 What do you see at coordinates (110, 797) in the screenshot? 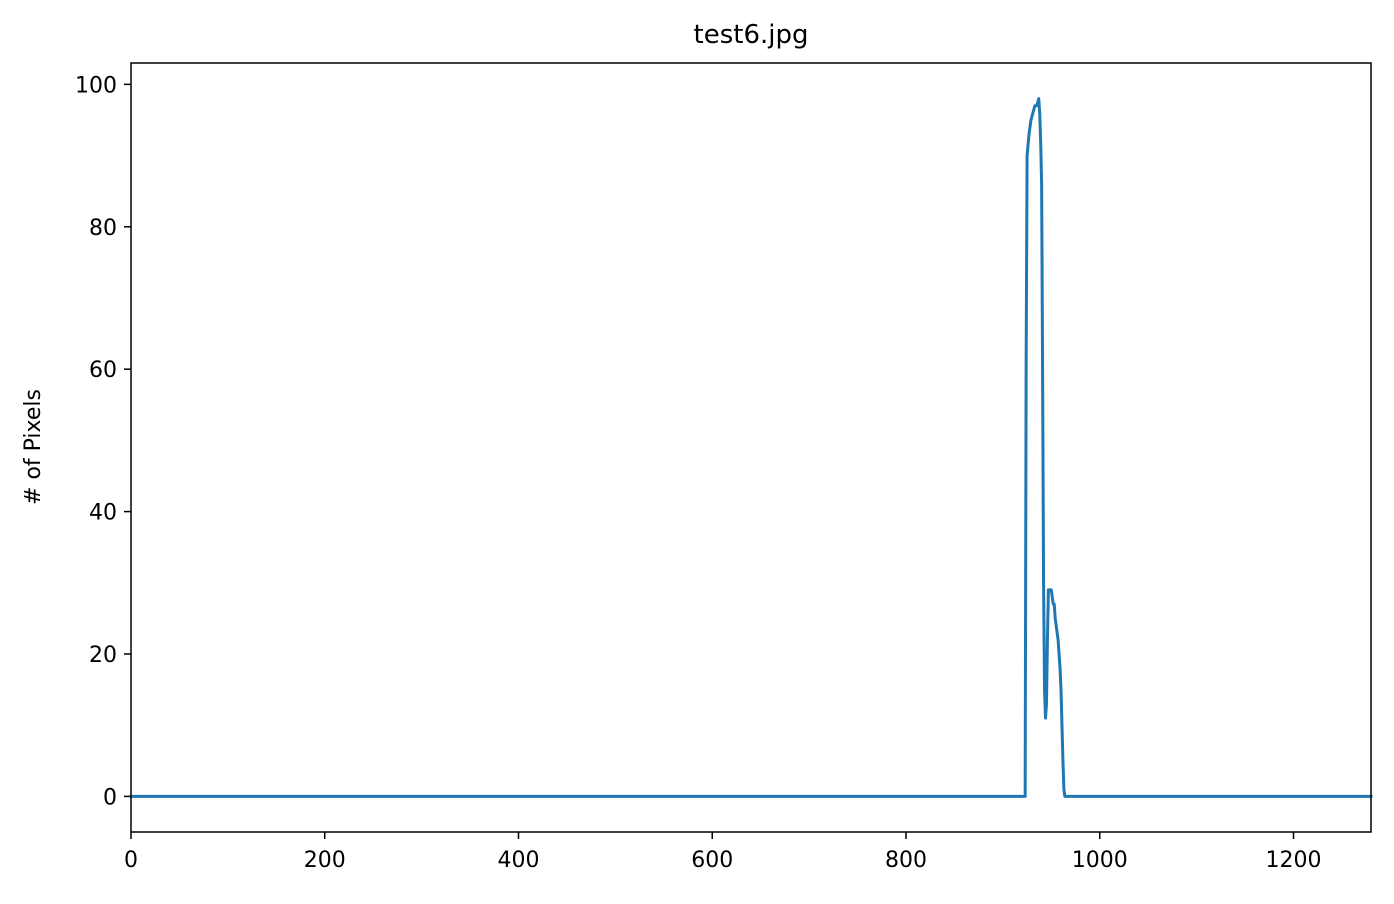
I see `y-tick-label: 0` at bounding box center [110, 797].